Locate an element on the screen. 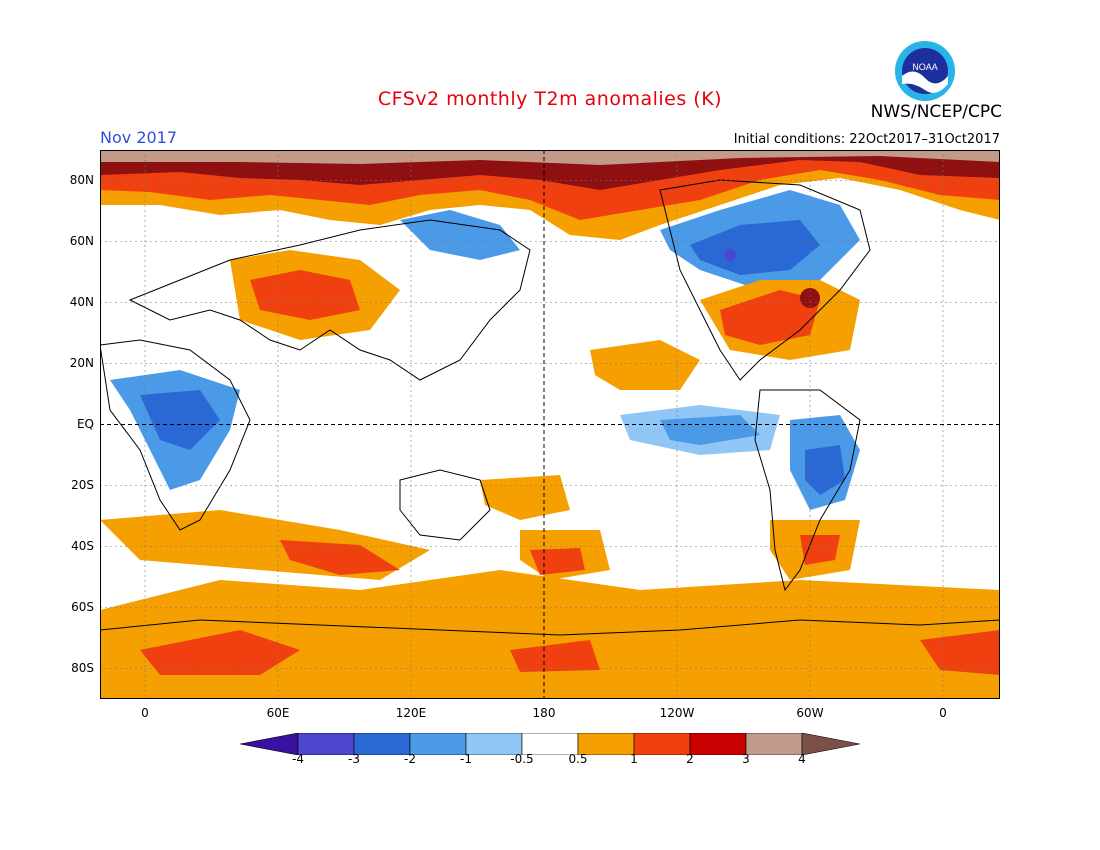  forecast-month: Nov 2017 is located at coordinates (139, 137).